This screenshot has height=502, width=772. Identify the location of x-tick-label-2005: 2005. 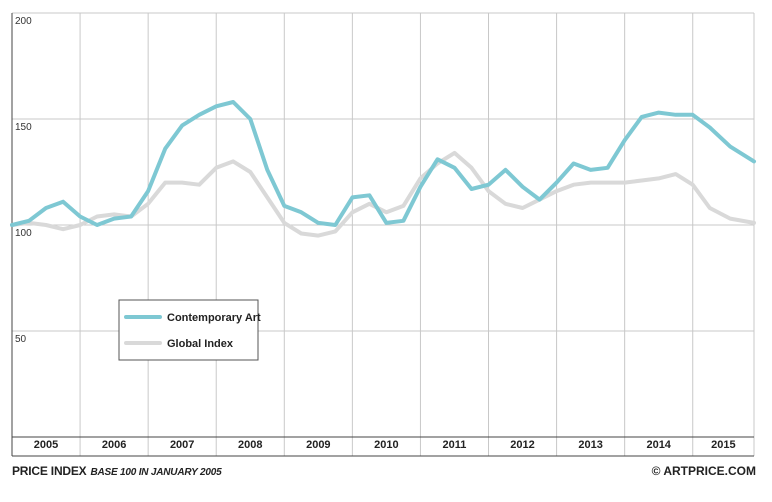
(46, 445).